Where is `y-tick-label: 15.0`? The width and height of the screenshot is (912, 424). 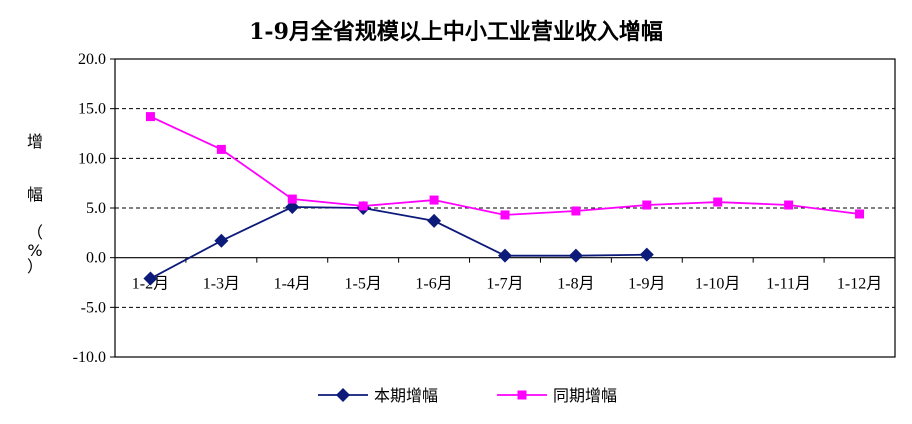 y-tick-label: 15.0 is located at coordinates (92, 109).